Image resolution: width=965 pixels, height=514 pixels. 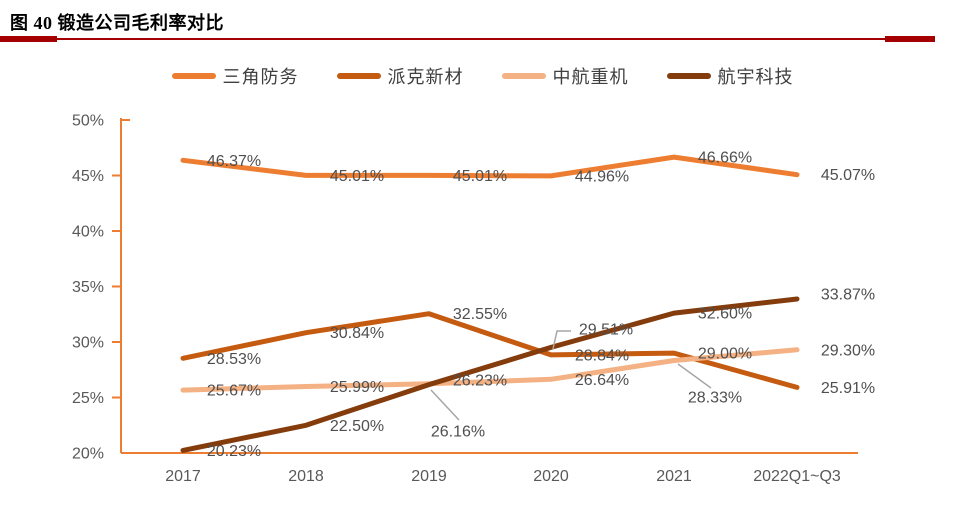 I want to click on data-label-2-0: 25.67%, so click(x=234, y=391).